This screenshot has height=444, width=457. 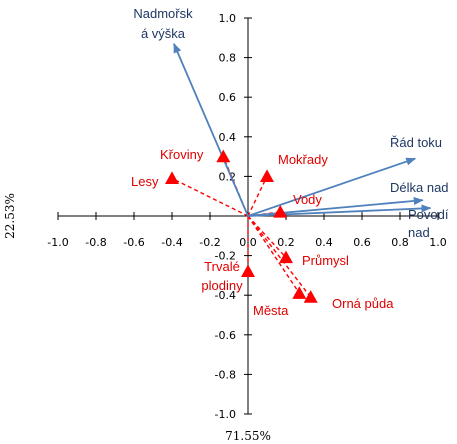 What do you see at coordinates (286, 242) in the screenshot?
I see `x-tick-label: 0.2` at bounding box center [286, 242].